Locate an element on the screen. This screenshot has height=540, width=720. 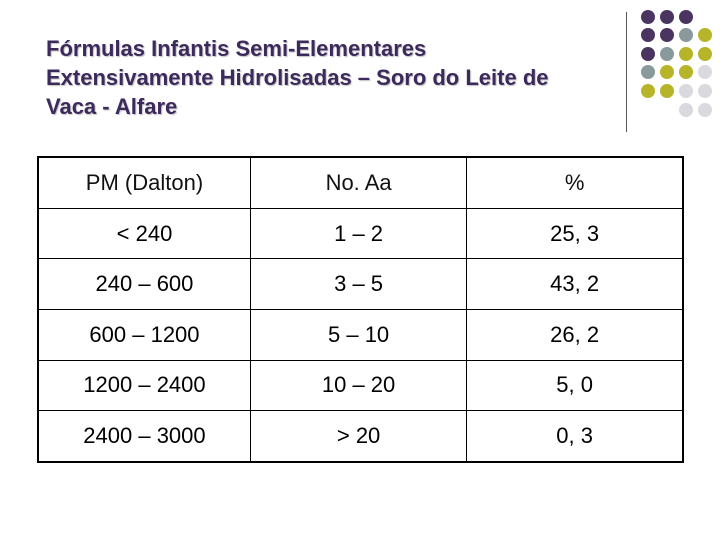
header-molecular-weight: PM (Dalton) is located at coordinates (144, 182).